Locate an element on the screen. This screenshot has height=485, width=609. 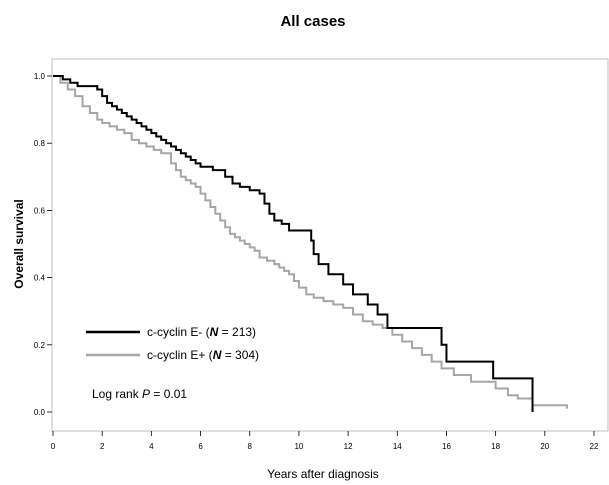
logrank-annotation: Log rank P = 0.01 is located at coordinates (139, 394).